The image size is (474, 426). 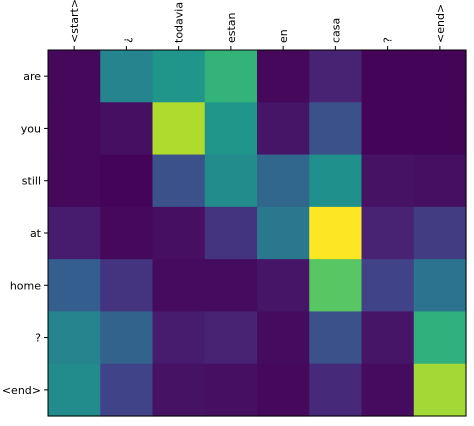 I want to click on heatmap-cell-r3-c6, so click(x=388, y=233).